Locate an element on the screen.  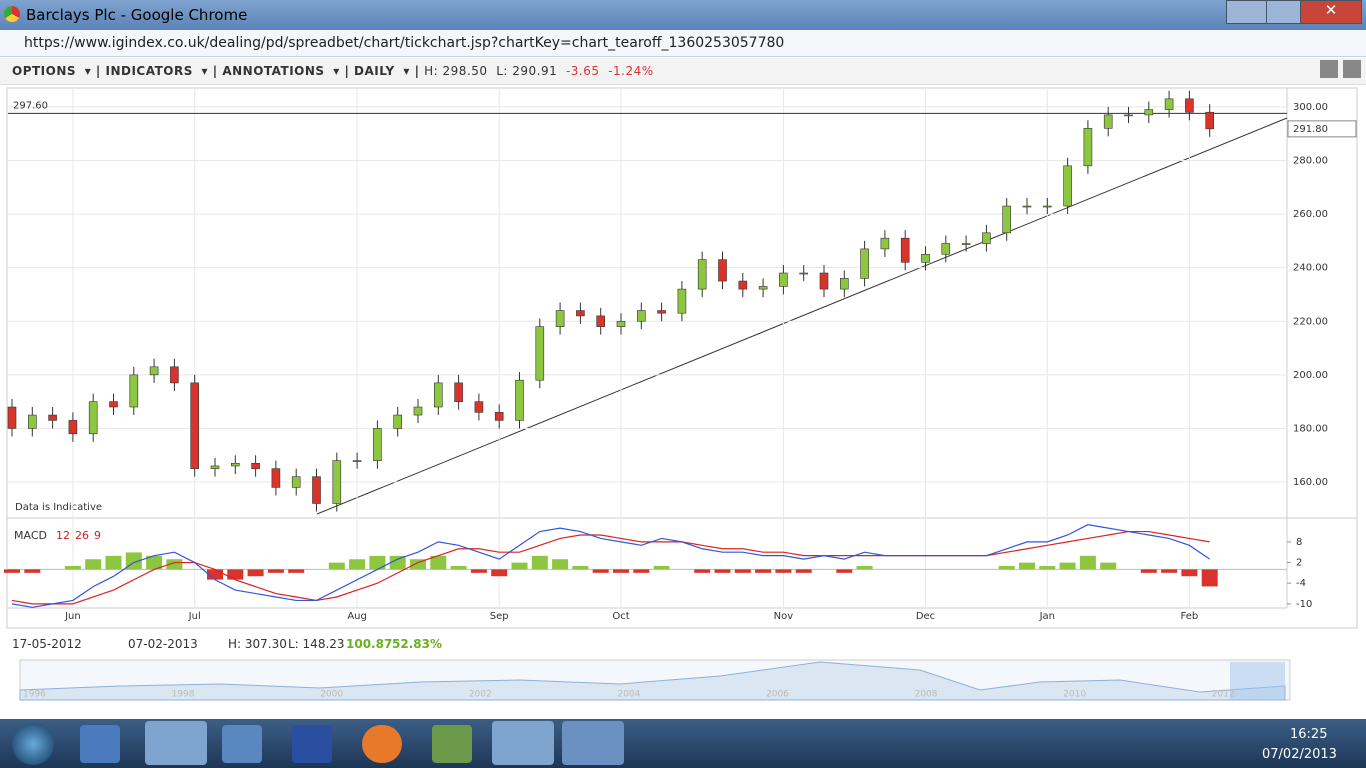
x-tick-label: Sep is located at coordinates (499, 616).